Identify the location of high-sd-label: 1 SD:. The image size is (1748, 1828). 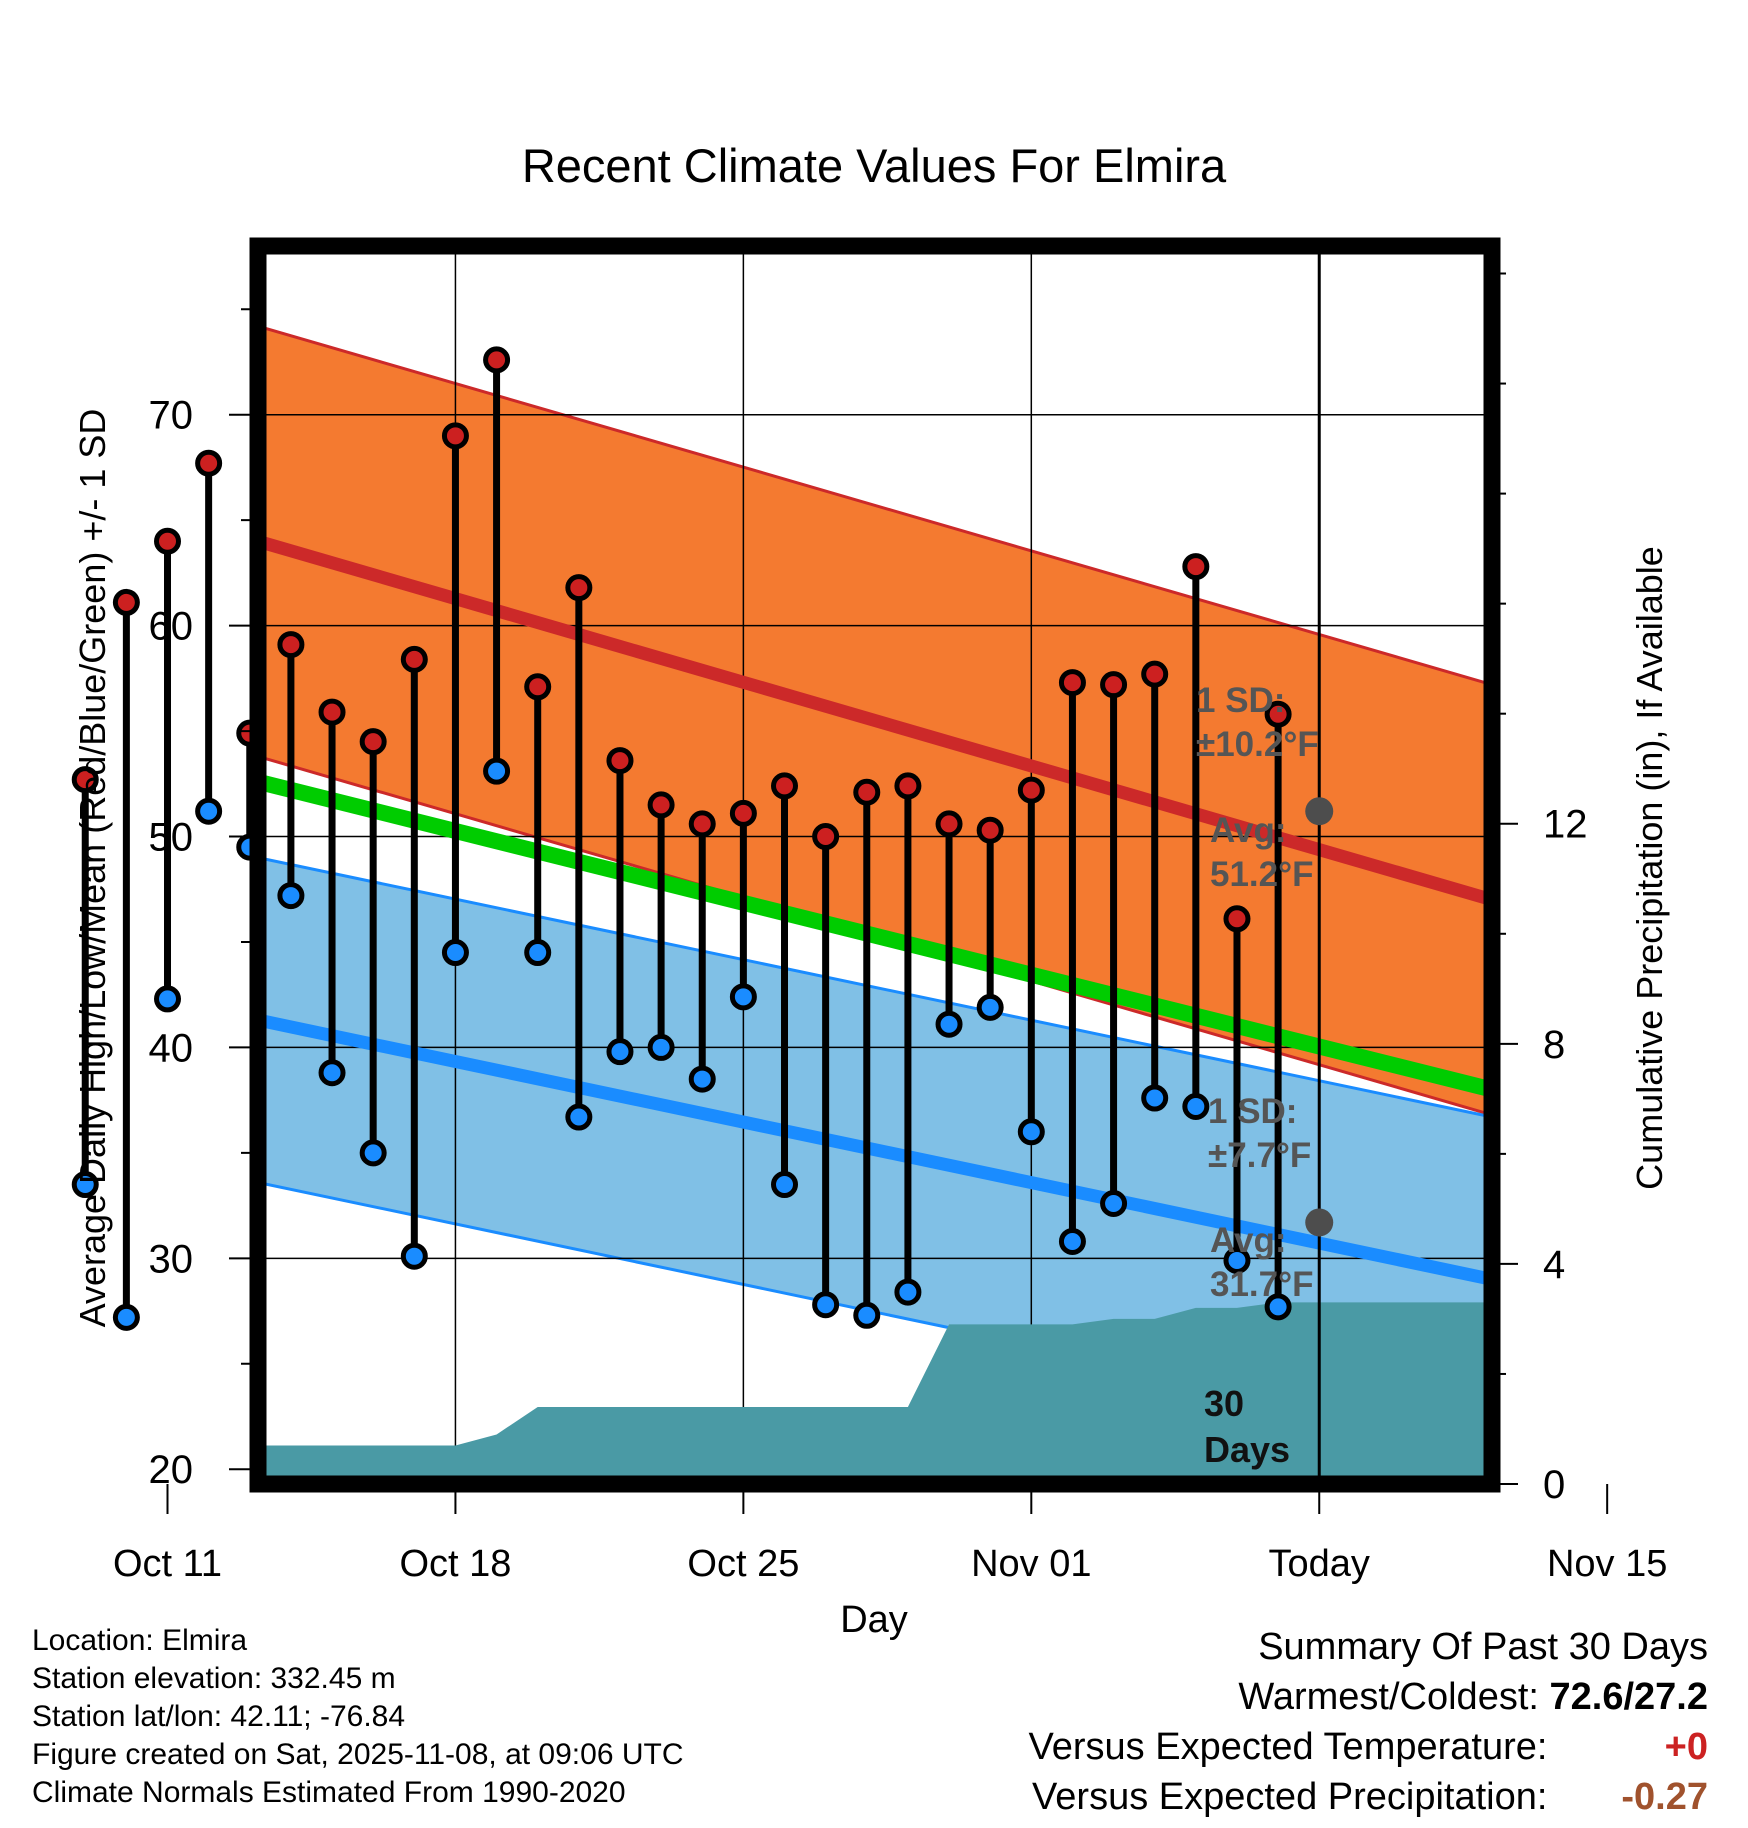
(1240, 700).